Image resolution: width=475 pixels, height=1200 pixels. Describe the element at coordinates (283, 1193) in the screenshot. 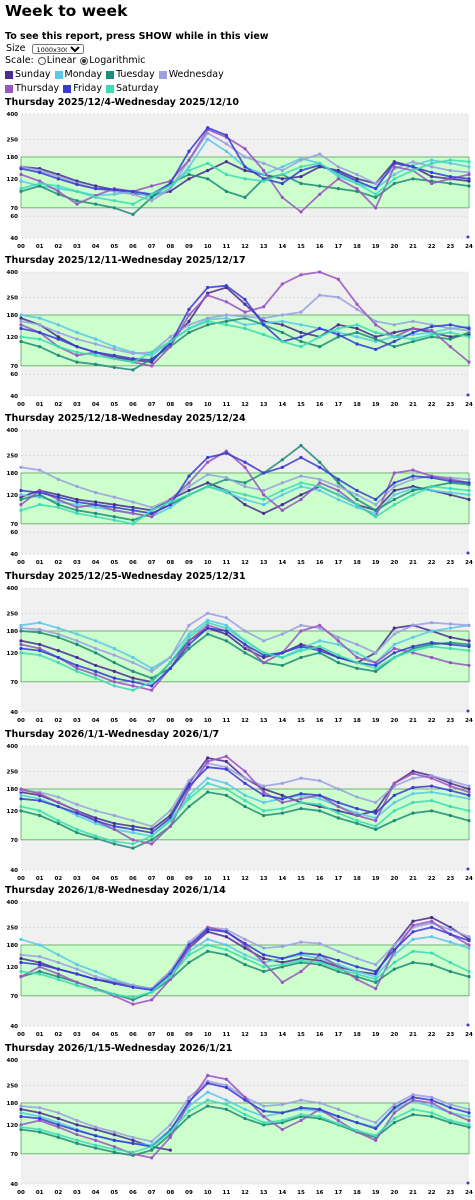

I see `x-tick-label: 14` at that location.